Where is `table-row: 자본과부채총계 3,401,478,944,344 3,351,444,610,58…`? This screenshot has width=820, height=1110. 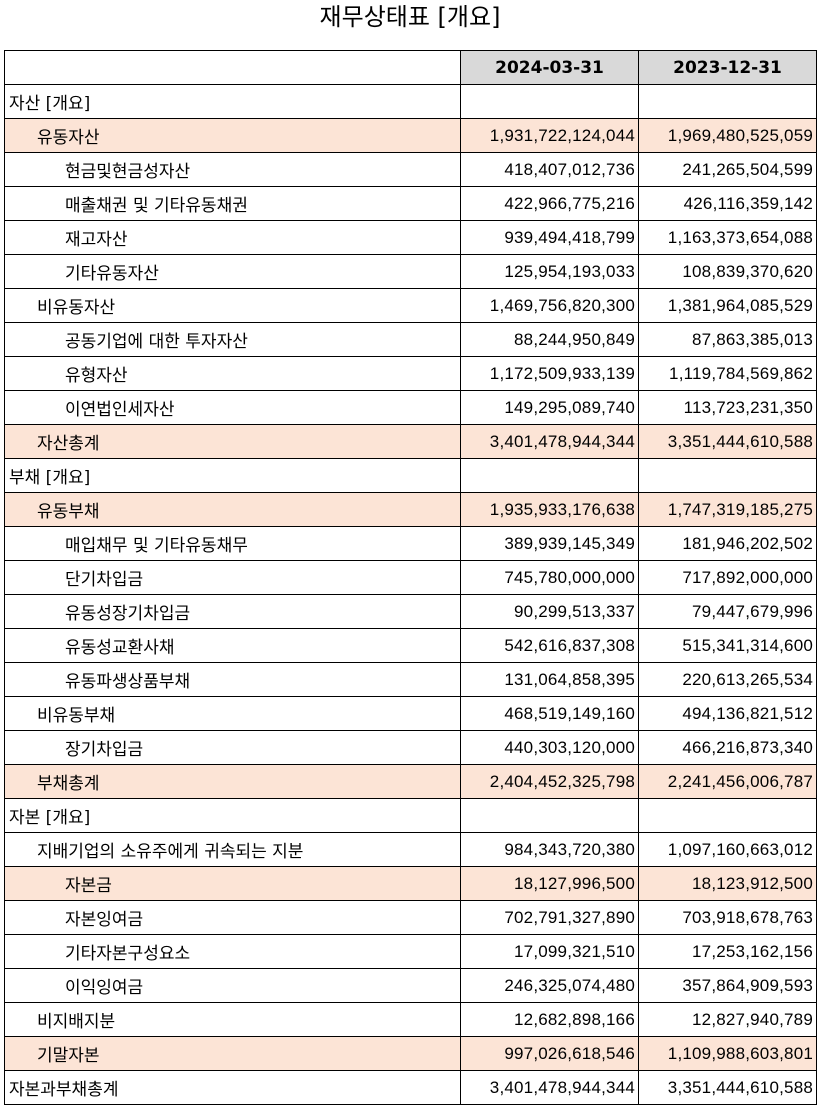
table-row: 자본과부채총계 3,401,478,944,344 3,351,444,610,58… is located at coordinates (410, 1087).